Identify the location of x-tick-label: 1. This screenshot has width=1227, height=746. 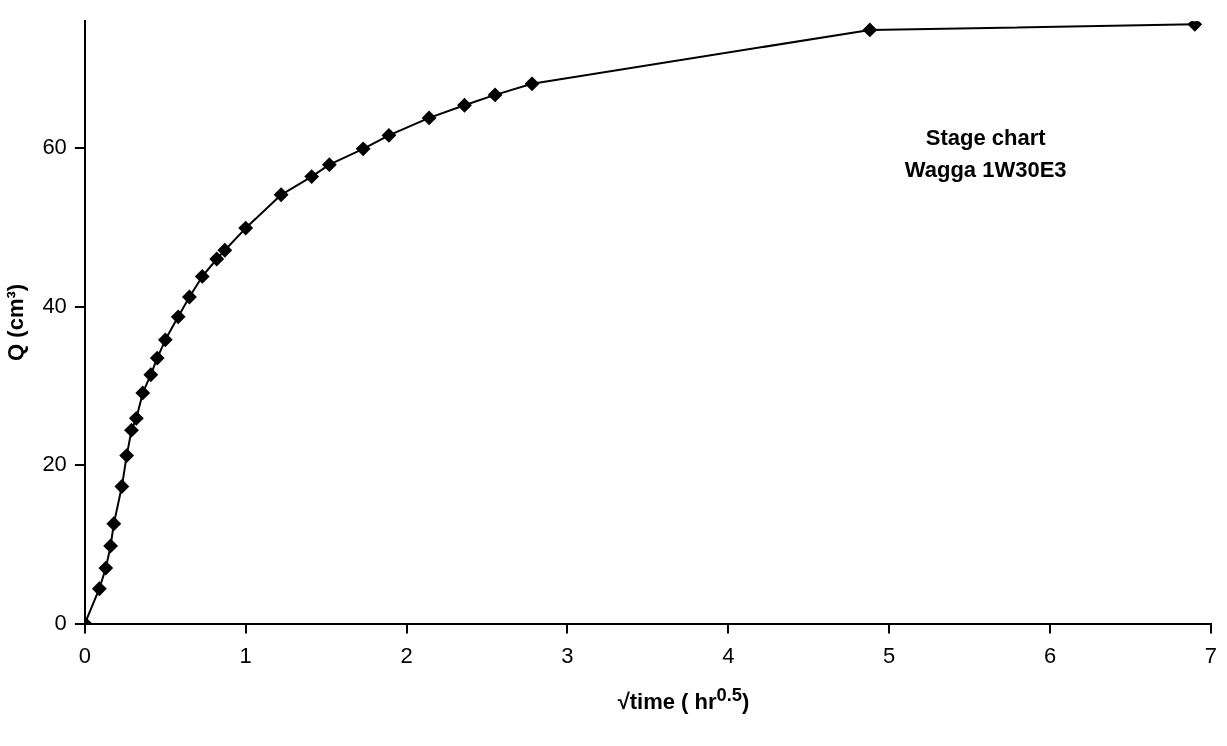
(245, 655).